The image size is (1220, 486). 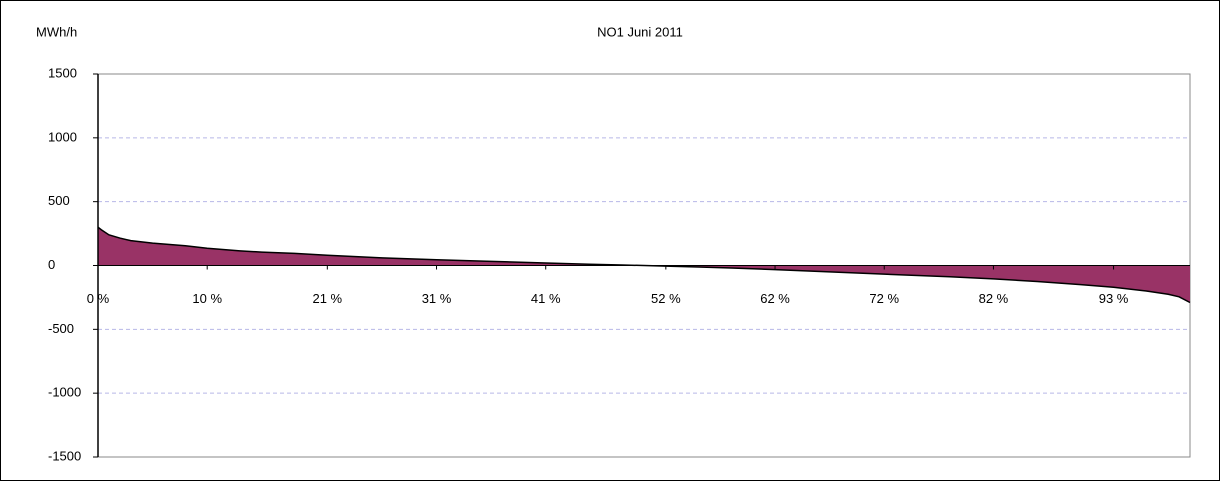 I want to click on x-tick-label: 93 %, so click(x=1114, y=298).